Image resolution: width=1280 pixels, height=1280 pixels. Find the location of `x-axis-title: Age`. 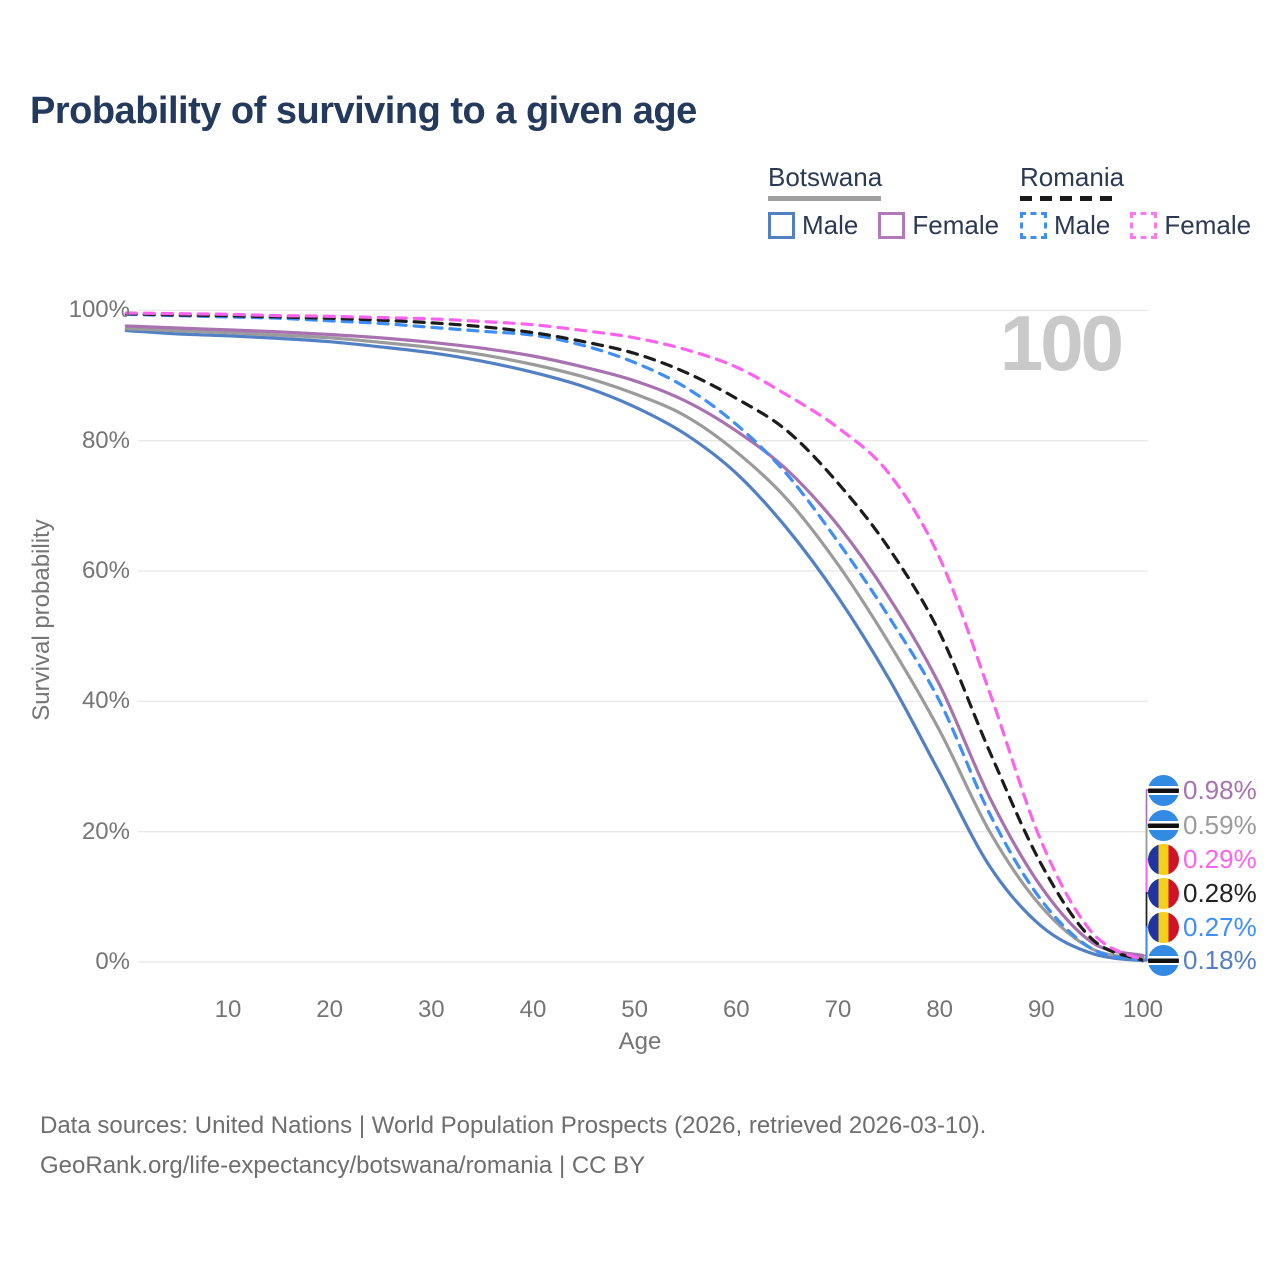

x-axis-title: Age is located at coordinates (640, 1041).